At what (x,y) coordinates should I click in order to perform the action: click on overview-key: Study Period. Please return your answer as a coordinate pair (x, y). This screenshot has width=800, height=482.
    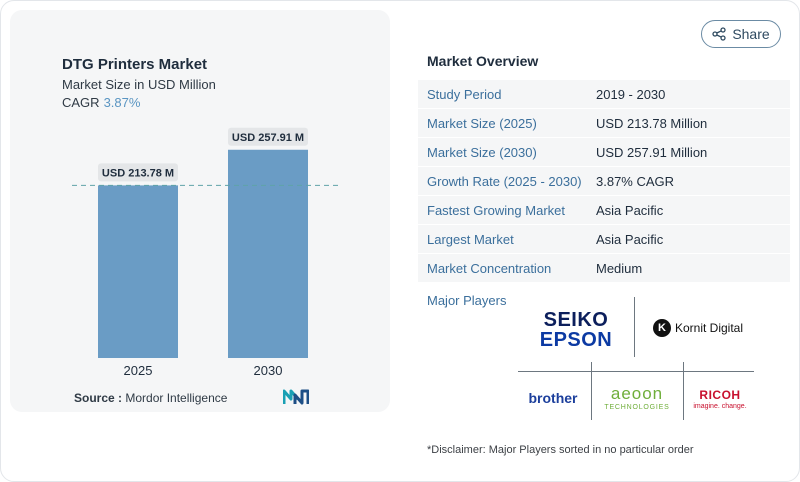
    Looking at the image, I should click on (464, 94).